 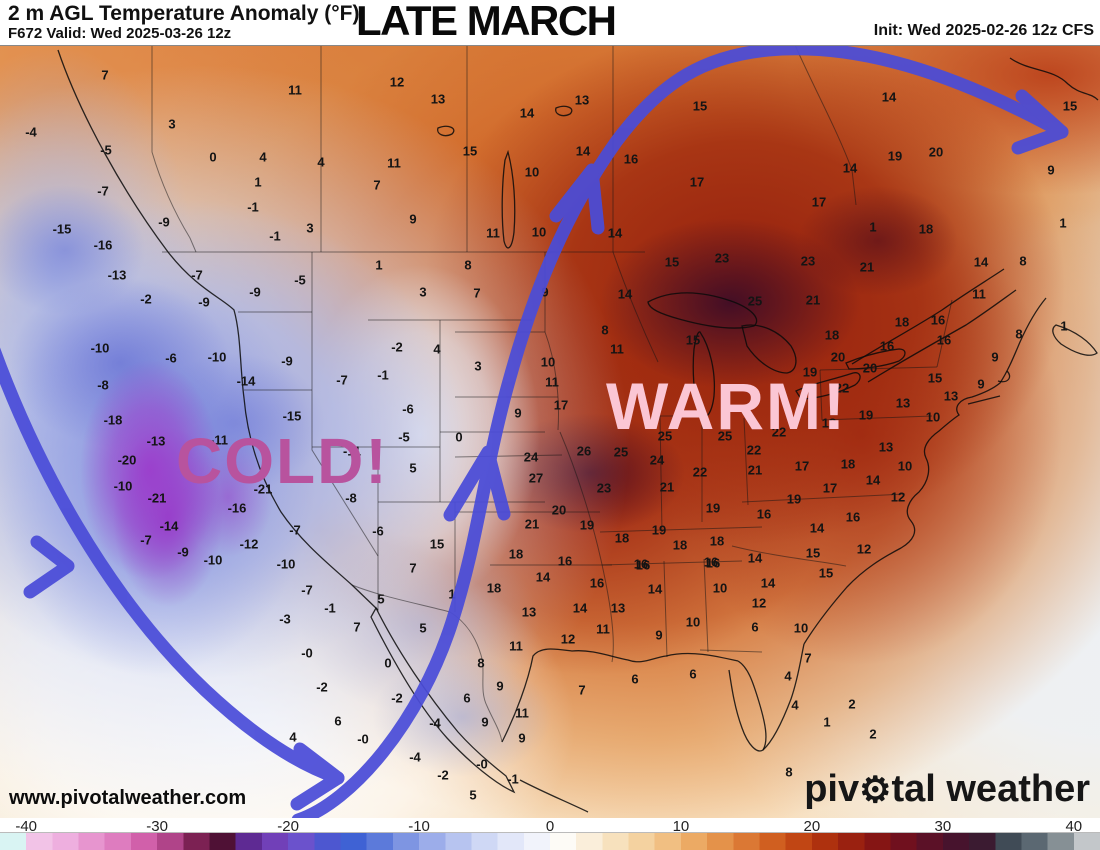 What do you see at coordinates (681, 826) in the screenshot?
I see `colorbar-tick-label: 10` at bounding box center [681, 826].